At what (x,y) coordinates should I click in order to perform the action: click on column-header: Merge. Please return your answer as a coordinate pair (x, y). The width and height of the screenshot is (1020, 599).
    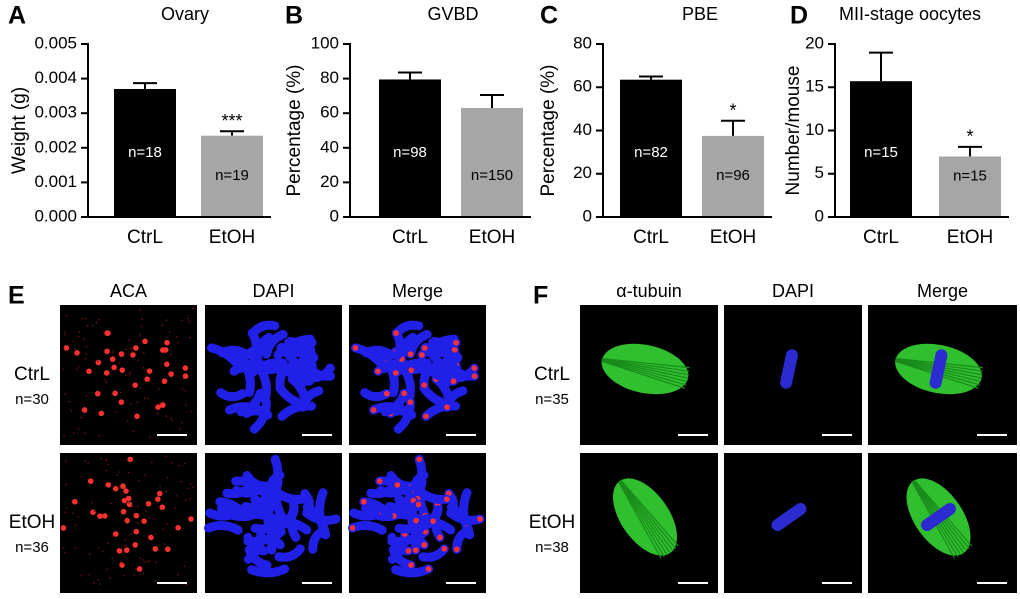
    Looking at the image, I should click on (417, 291).